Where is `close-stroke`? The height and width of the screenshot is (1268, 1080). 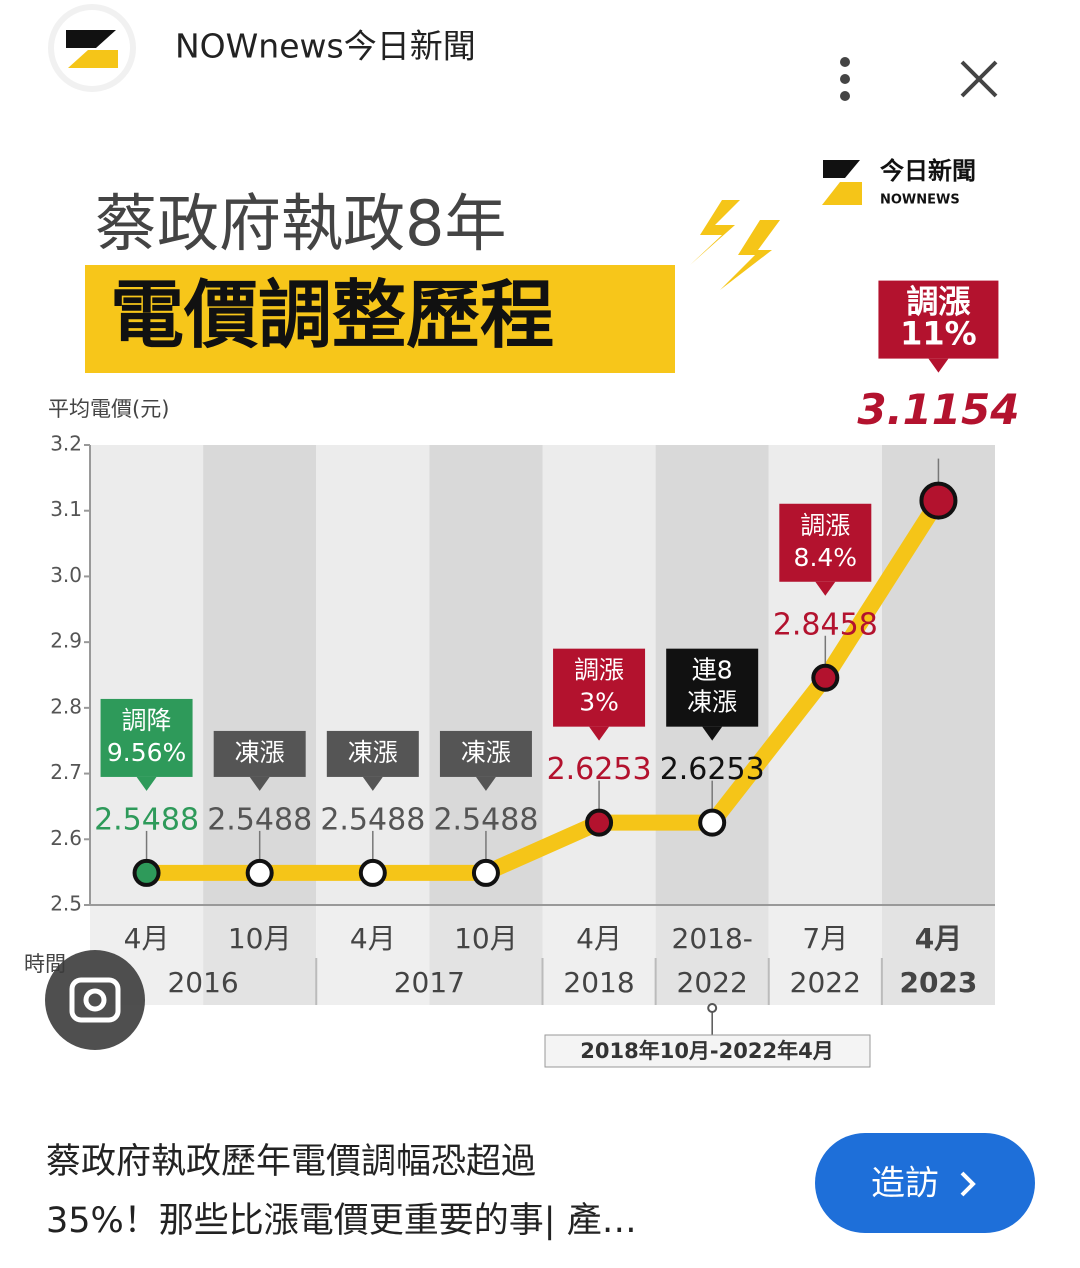 close-stroke is located at coordinates (979, 79).